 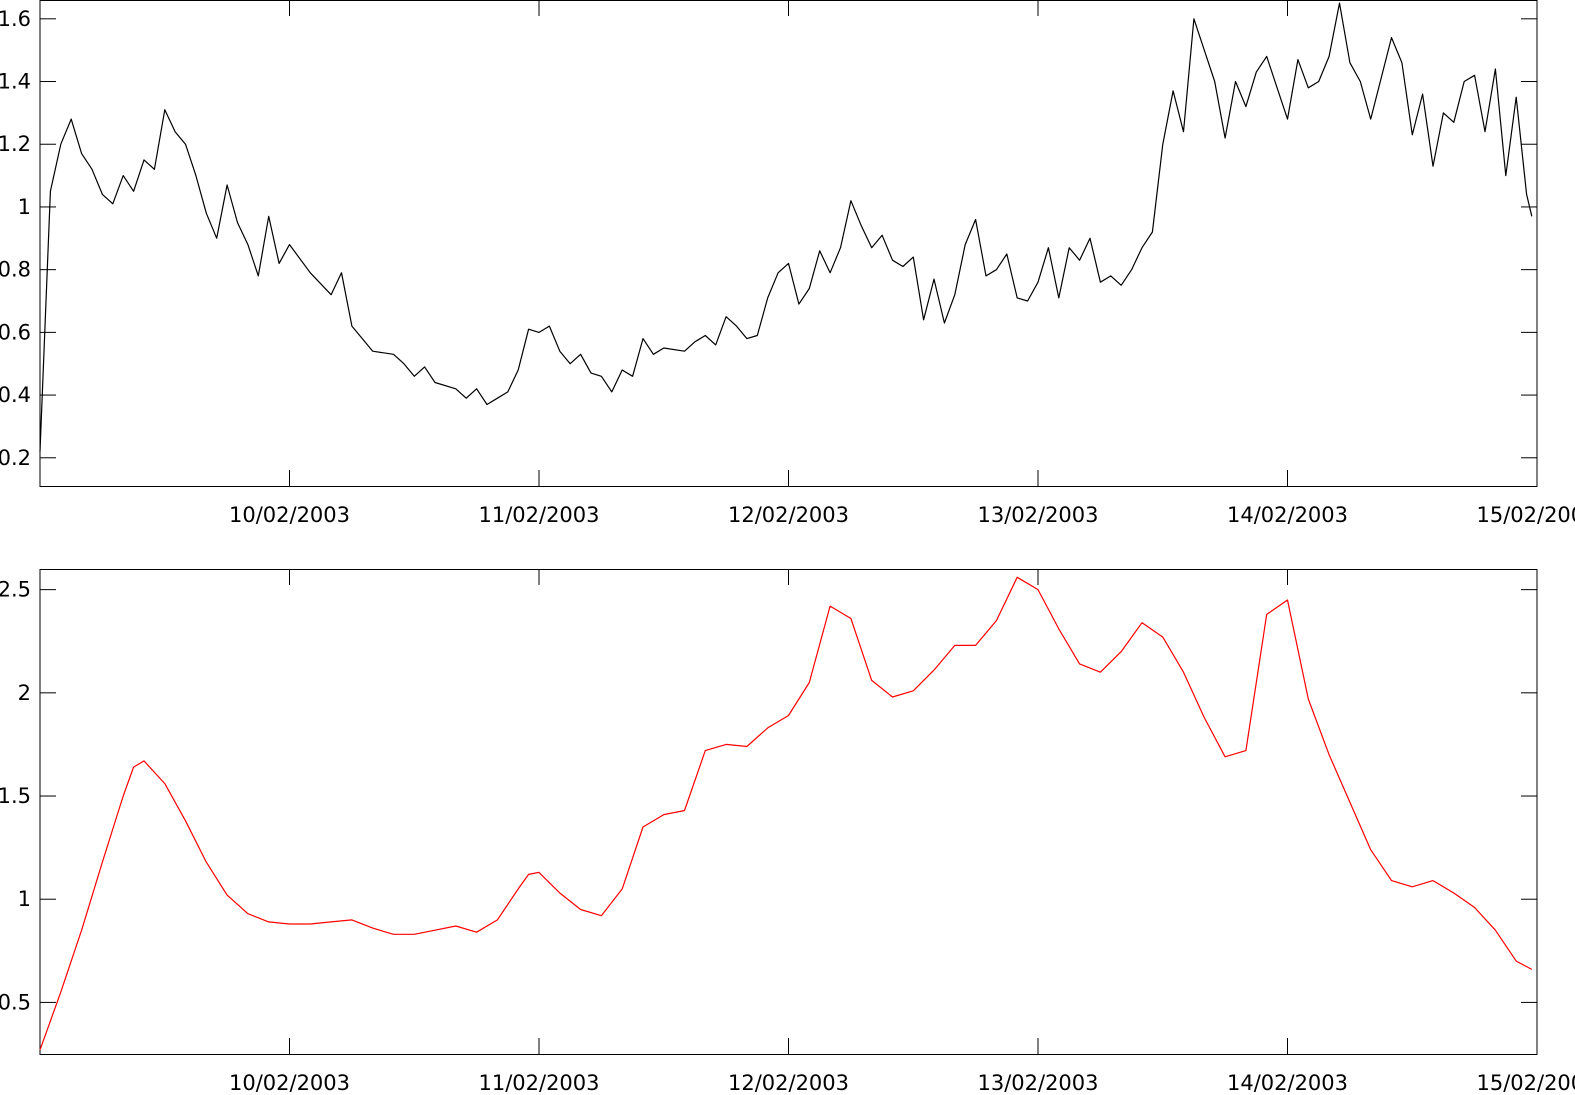 I want to click on y-tick-label: 0.4, so click(x=15, y=395).